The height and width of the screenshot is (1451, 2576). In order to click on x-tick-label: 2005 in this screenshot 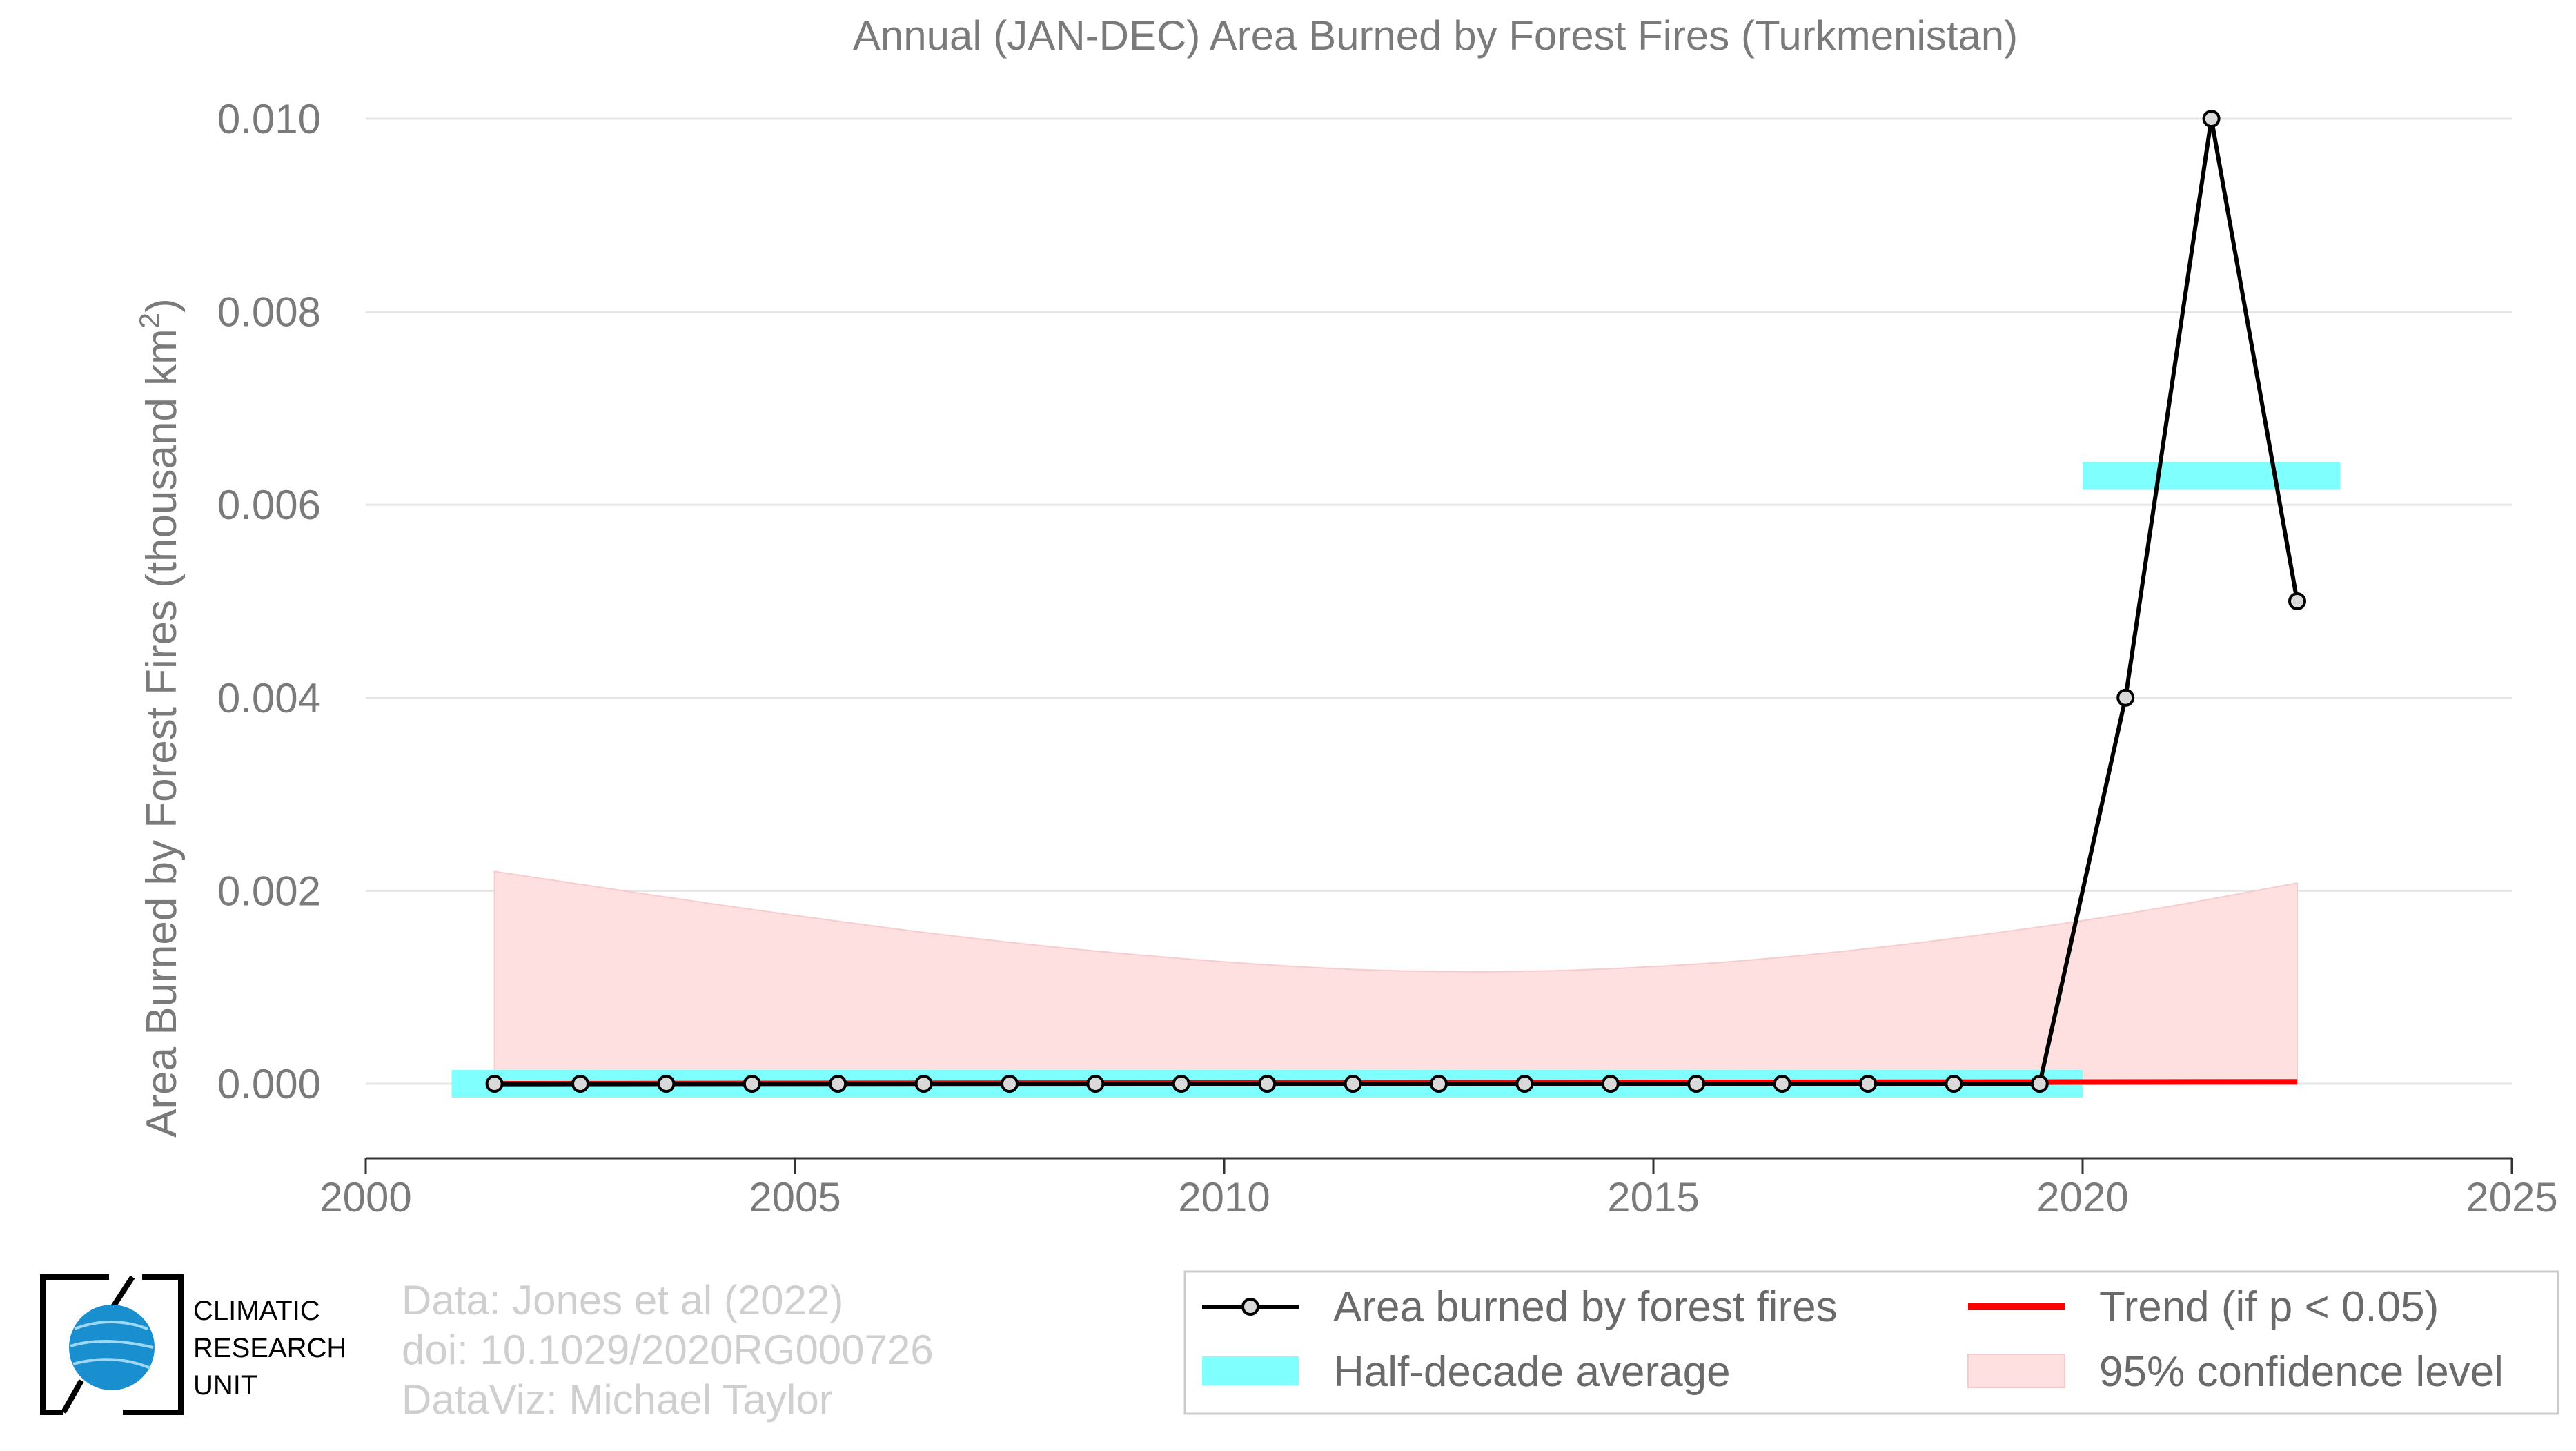, I will do `click(794, 1197)`.